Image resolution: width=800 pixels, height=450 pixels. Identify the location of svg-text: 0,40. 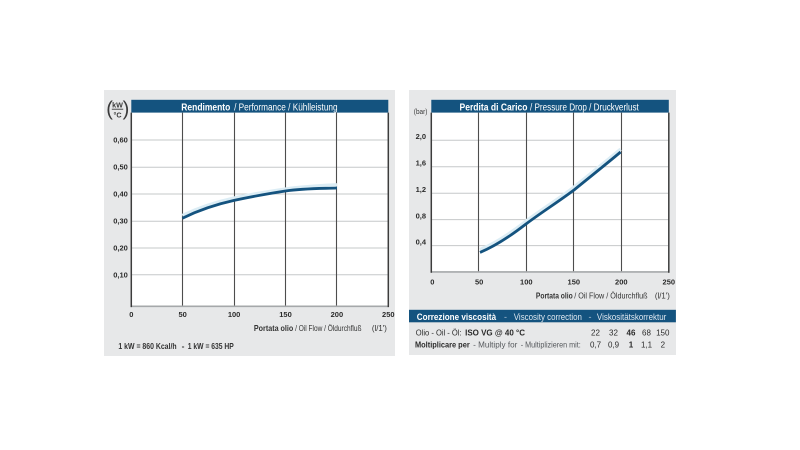
(120, 194).